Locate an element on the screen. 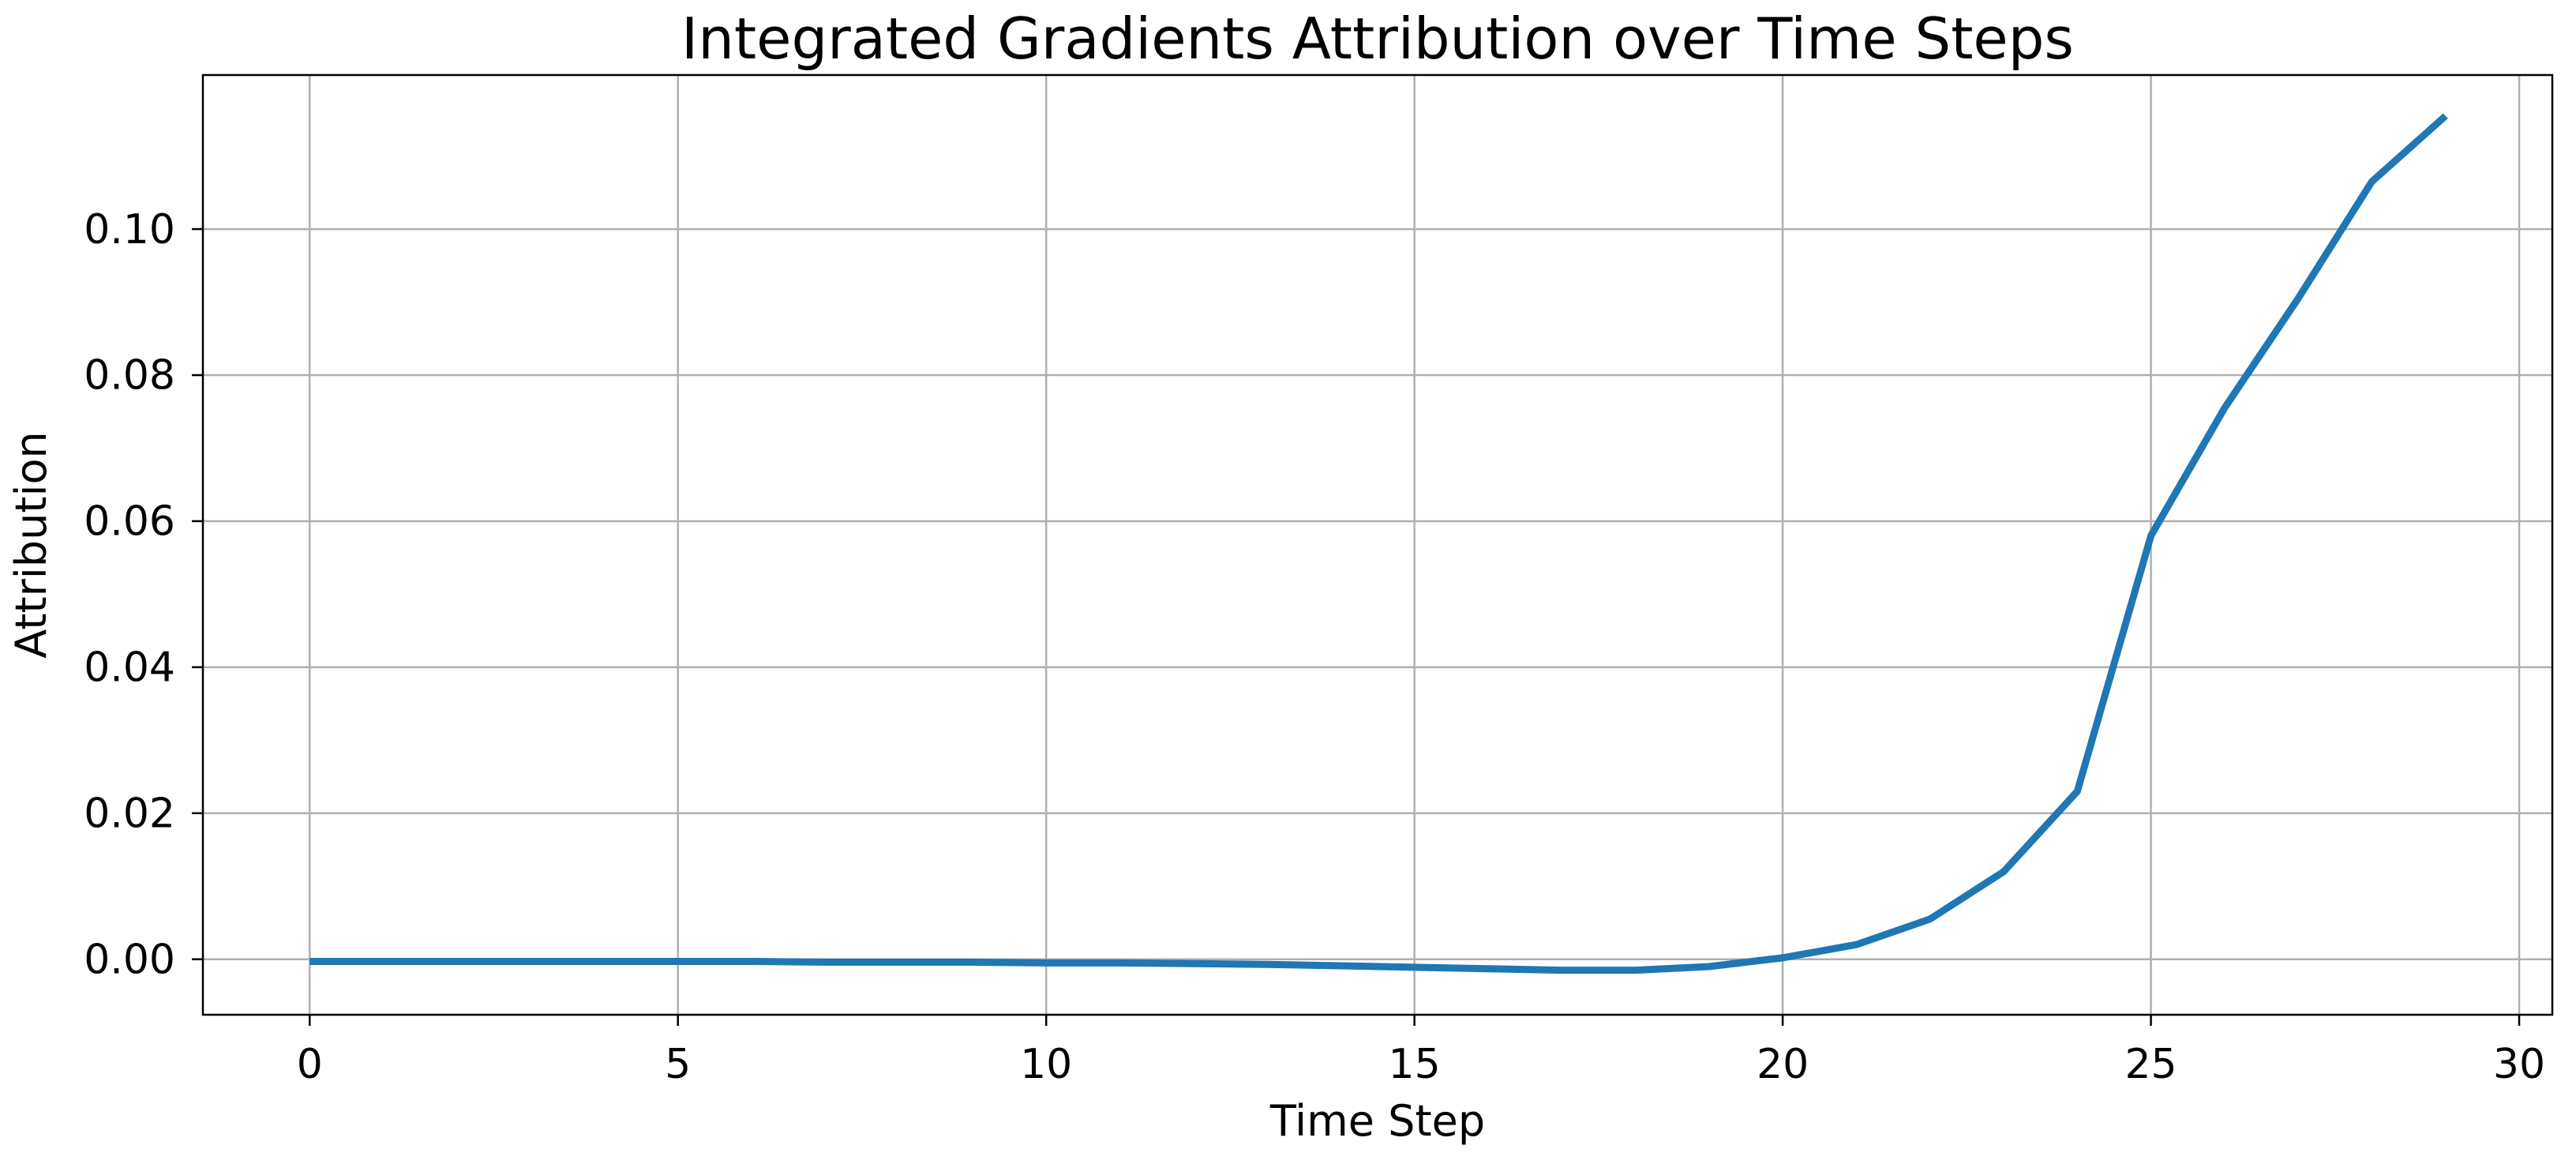 The image size is (2576, 1164). x-tick-label: 20 is located at coordinates (1783, 1064).